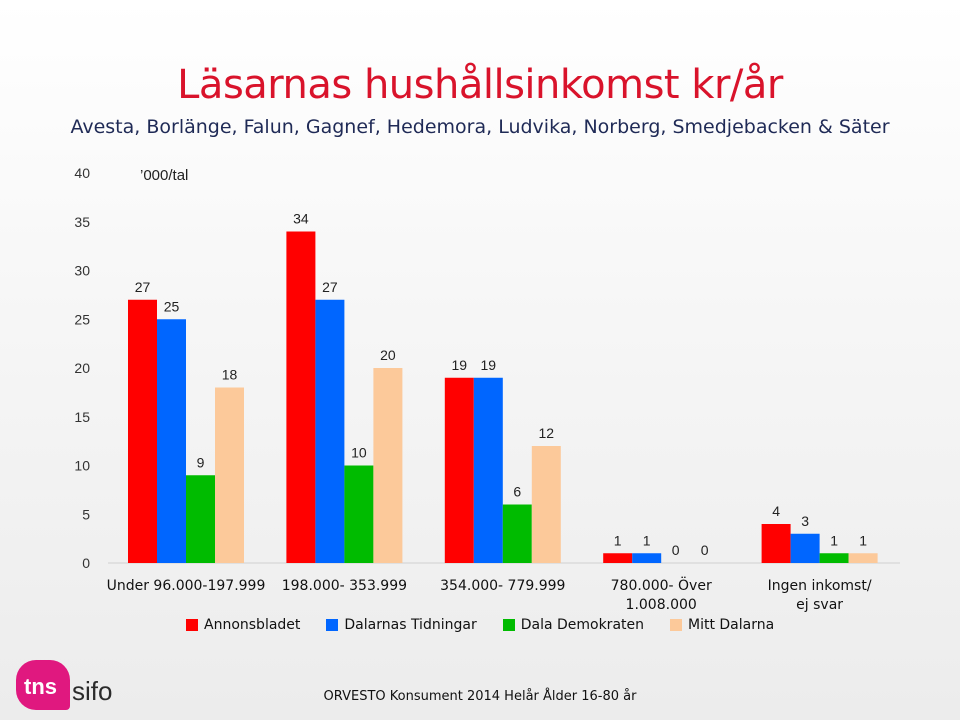  I want to click on legend-item: Dala Demokraten, so click(573, 625).